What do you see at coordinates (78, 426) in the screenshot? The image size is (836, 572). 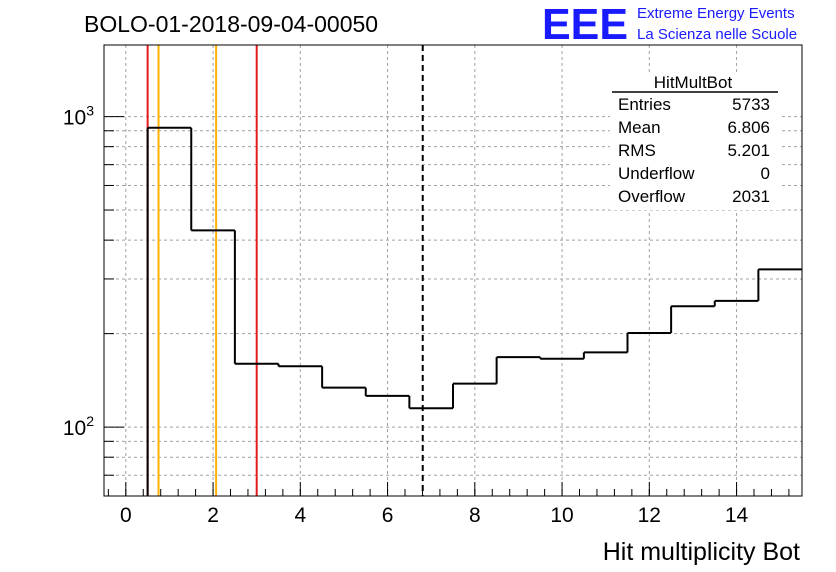 I see `y-tick-label: 10²` at bounding box center [78, 426].